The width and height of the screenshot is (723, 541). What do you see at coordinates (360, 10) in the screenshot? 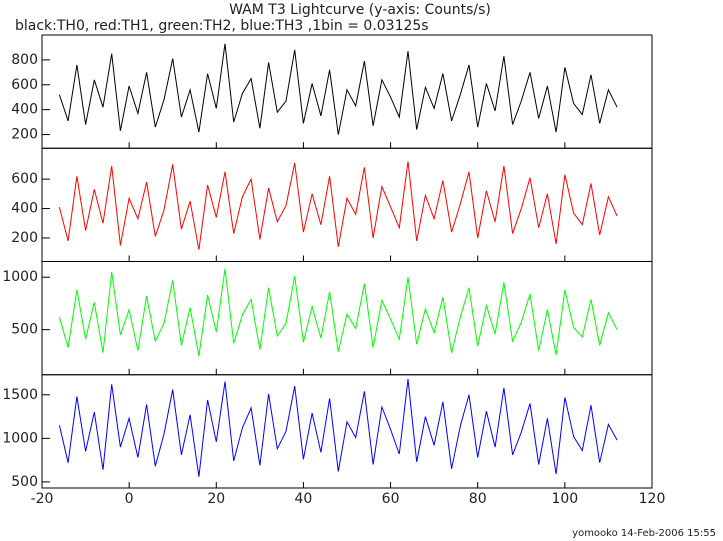
I see `chart-title: WAM T3 Lightcurve (y-axis: Counts/s)` at bounding box center [360, 10].